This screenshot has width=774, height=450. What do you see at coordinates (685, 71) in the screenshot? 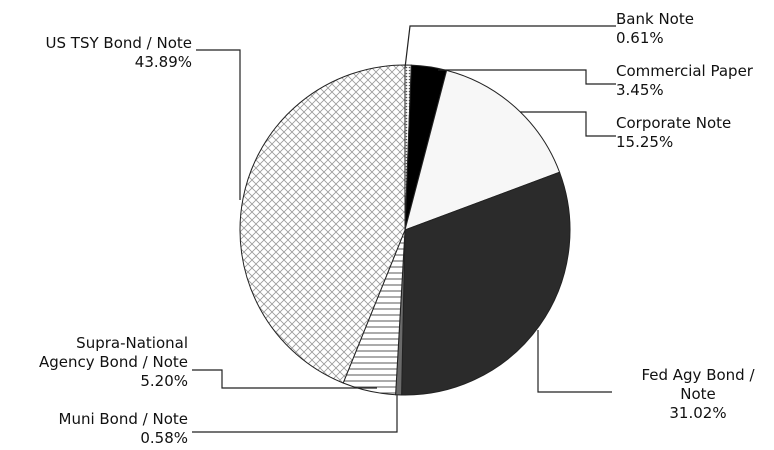
I see `slice-name-commercial-paper: Commercial Paper` at bounding box center [685, 71].